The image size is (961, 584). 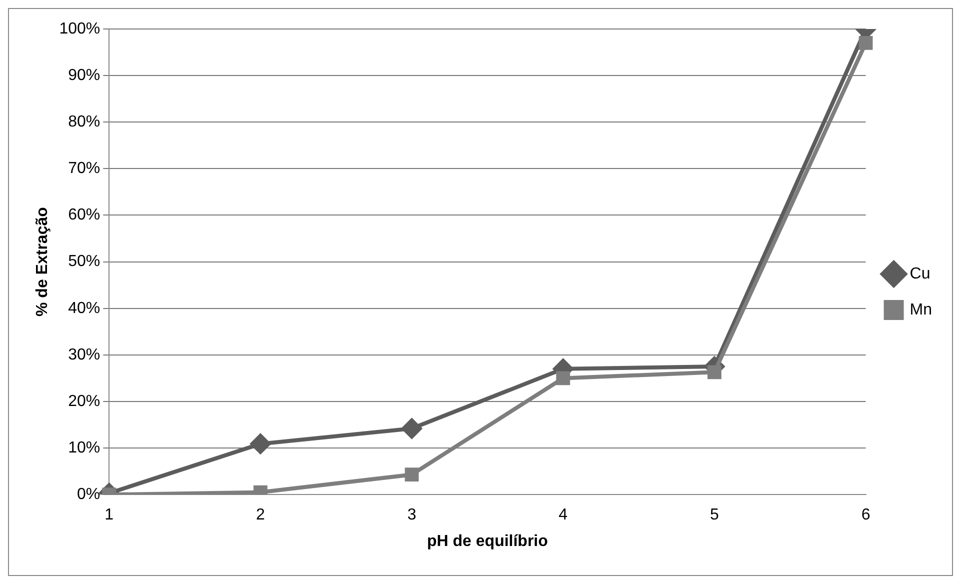 I want to click on legend-label: Cu, so click(x=920, y=273).